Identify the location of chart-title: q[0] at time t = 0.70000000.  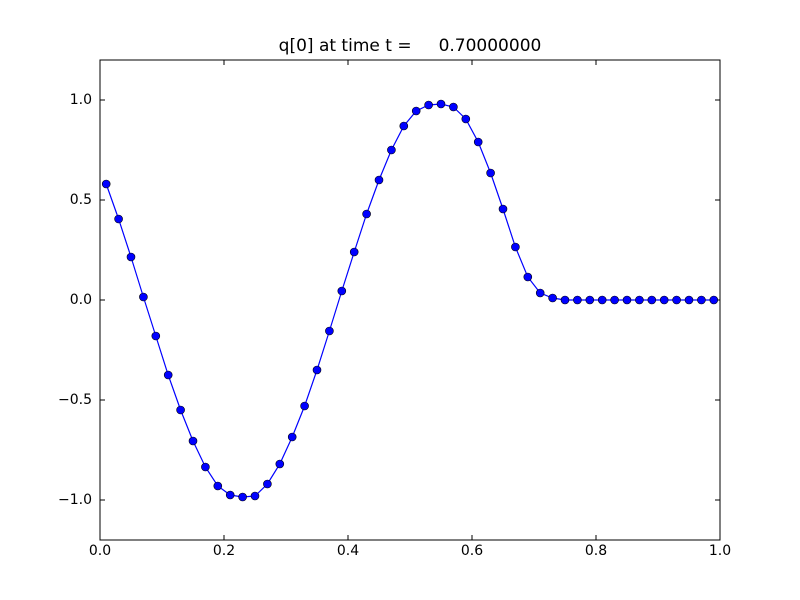
(410, 46).